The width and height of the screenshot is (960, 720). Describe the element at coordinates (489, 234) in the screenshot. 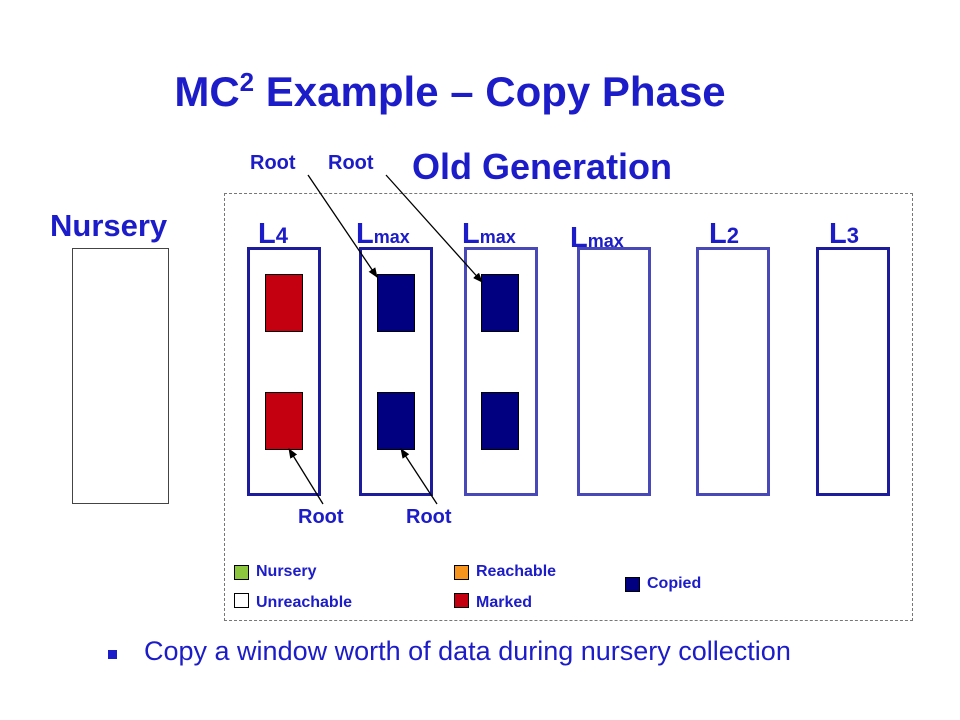

I see `column-label-lmax-2: Lmax` at that location.